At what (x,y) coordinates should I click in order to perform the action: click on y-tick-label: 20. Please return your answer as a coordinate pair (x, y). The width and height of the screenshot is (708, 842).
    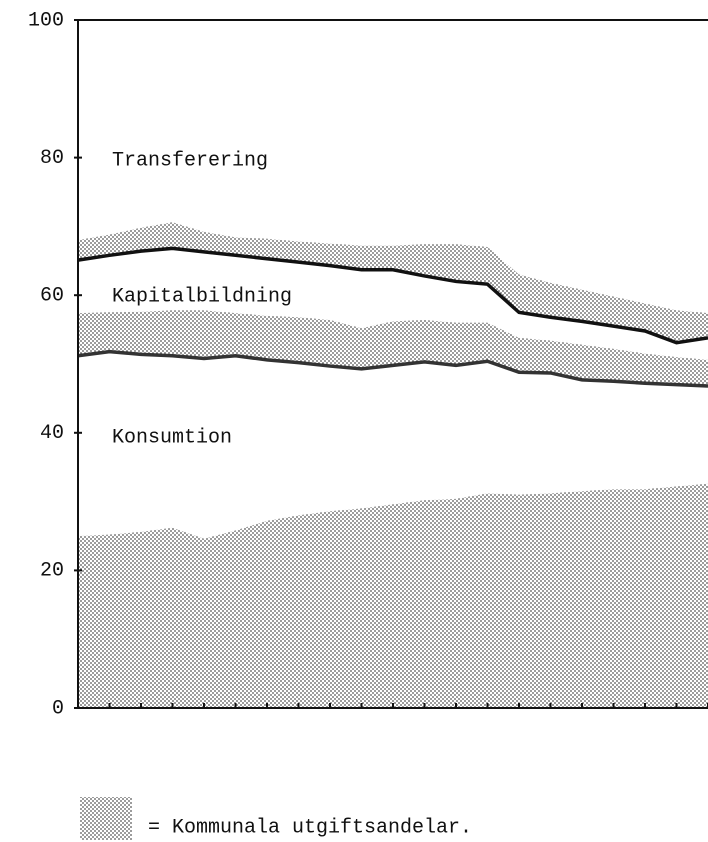
    Looking at the image, I should click on (52, 571).